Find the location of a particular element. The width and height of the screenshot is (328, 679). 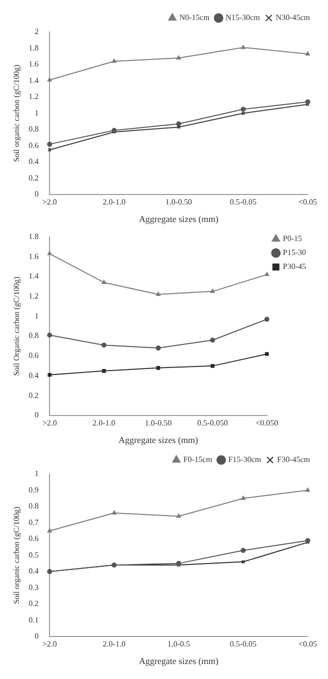

legend-label: N0-15cm is located at coordinates (194, 17).